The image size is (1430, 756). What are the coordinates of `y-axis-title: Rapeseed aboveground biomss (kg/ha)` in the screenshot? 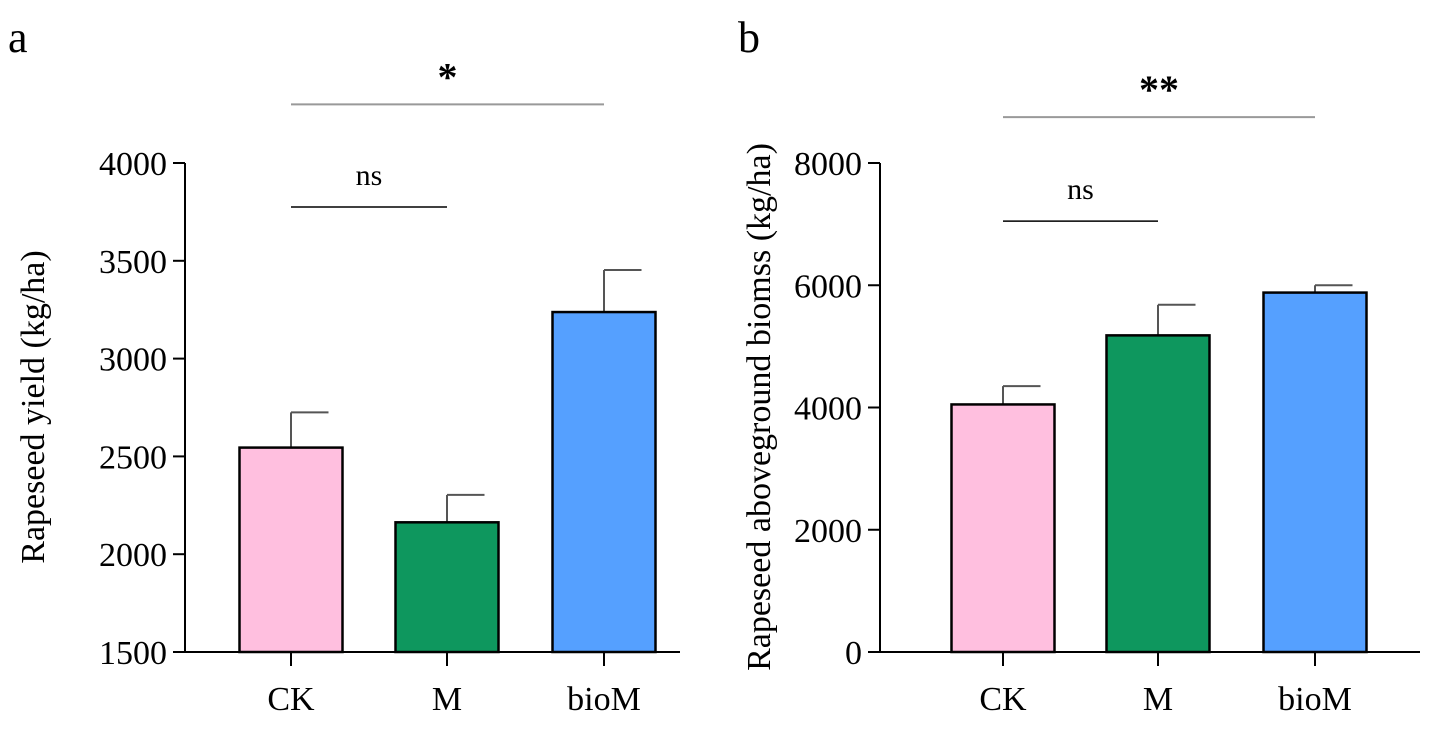 It's located at (759, 407).